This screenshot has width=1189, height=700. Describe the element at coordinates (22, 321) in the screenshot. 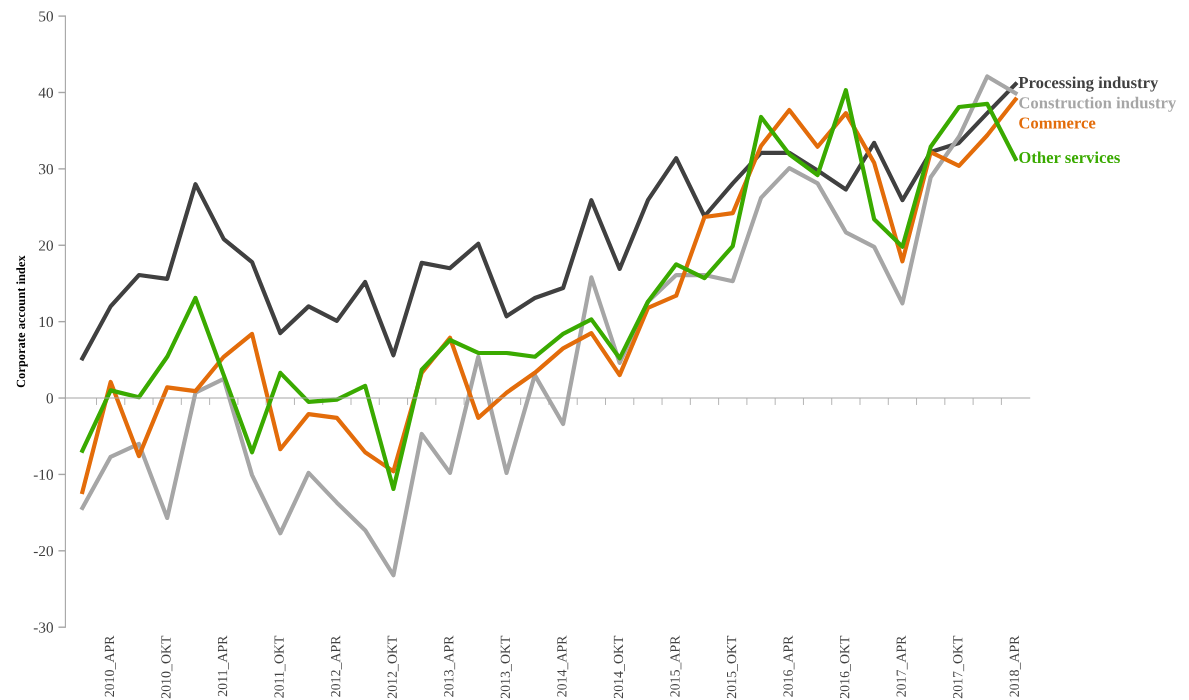

I see `y-axis-title: Corporate account index` at that location.